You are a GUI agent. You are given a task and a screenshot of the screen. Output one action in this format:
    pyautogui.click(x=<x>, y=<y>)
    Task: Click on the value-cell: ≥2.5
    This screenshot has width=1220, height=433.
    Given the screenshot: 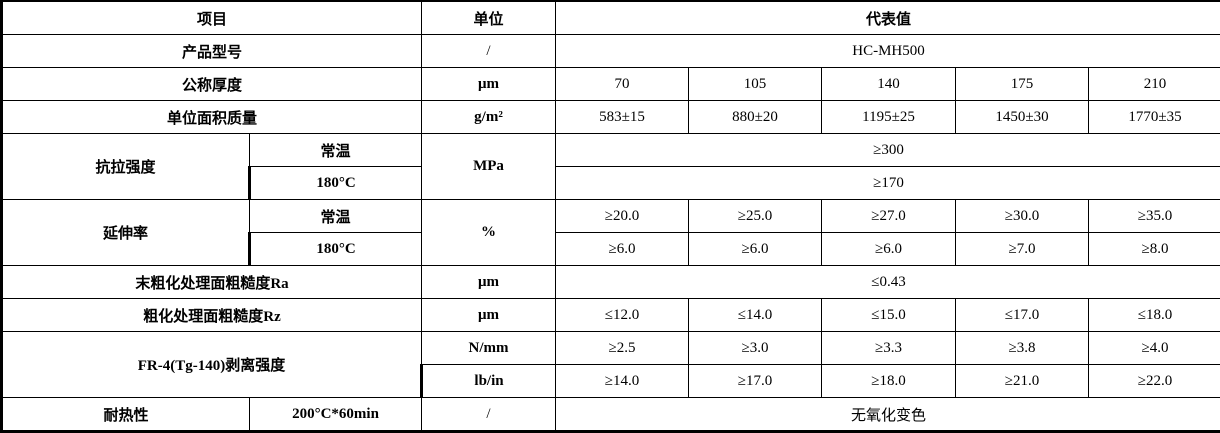 What is the action you would take?
    pyautogui.click(x=622, y=348)
    